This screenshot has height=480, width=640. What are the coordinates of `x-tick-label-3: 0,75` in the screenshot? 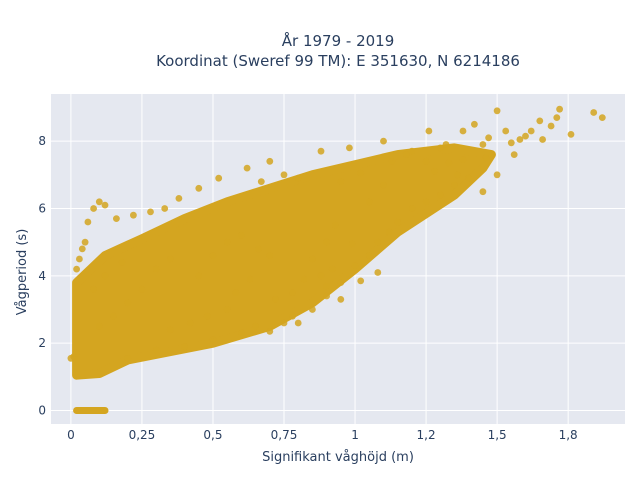 It's located at (284, 435).